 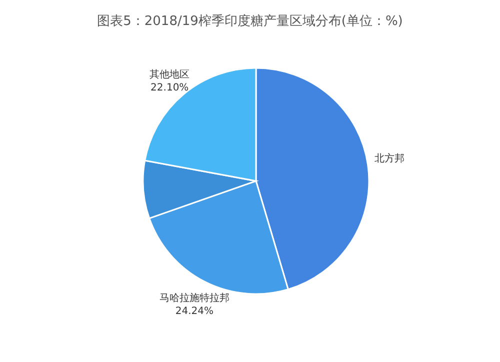 What do you see at coordinates (194, 298) in the screenshot?
I see `slice-label: 马哈拉施特拉邦` at bounding box center [194, 298].